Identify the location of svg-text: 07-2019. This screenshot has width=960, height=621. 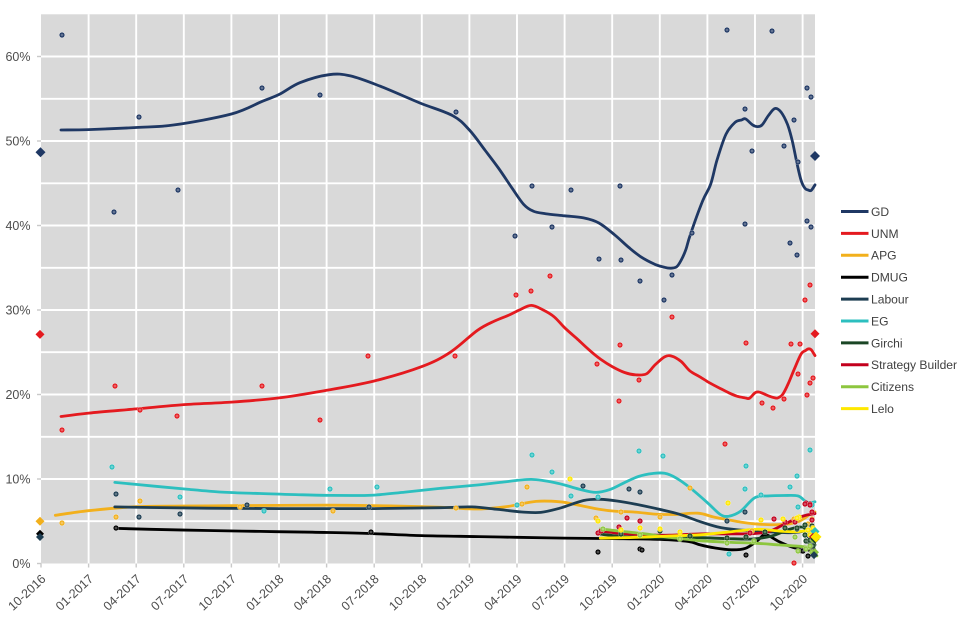
(550, 593).